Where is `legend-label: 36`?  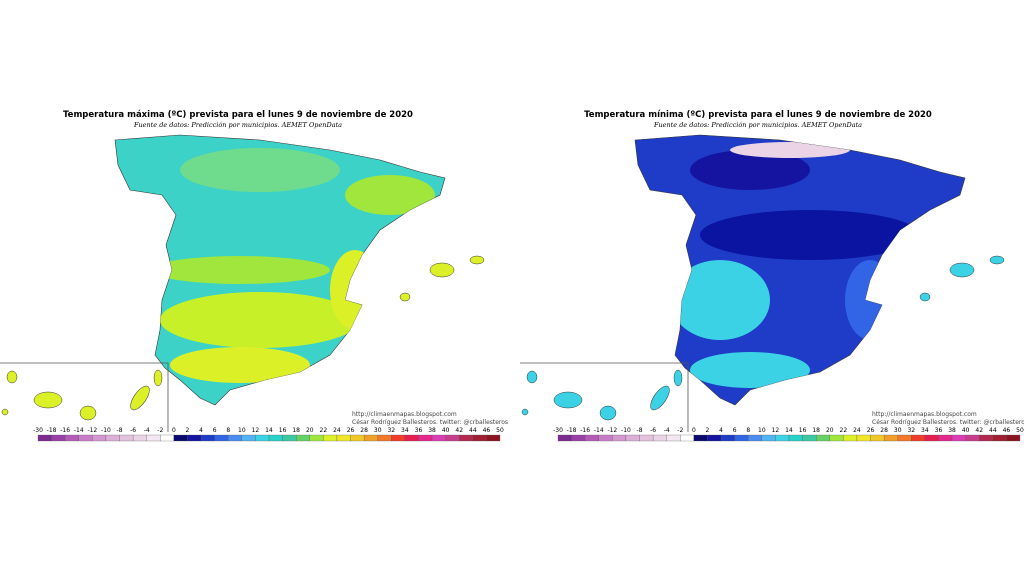 legend-label: 36 is located at coordinates (939, 430).